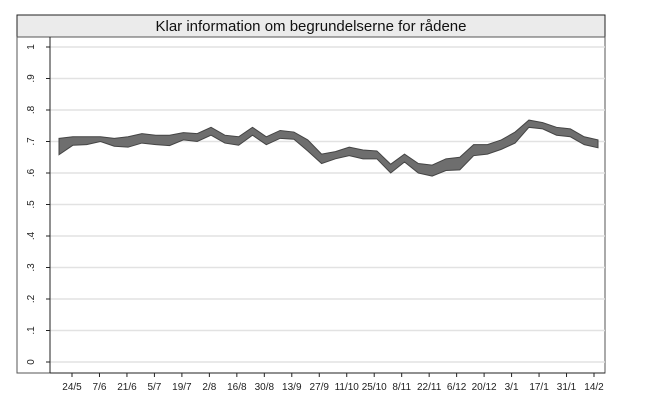 This screenshot has height=417, width=645. Describe the element at coordinates (237, 387) in the screenshot. I see `x-tick-label: 16/8` at that location.